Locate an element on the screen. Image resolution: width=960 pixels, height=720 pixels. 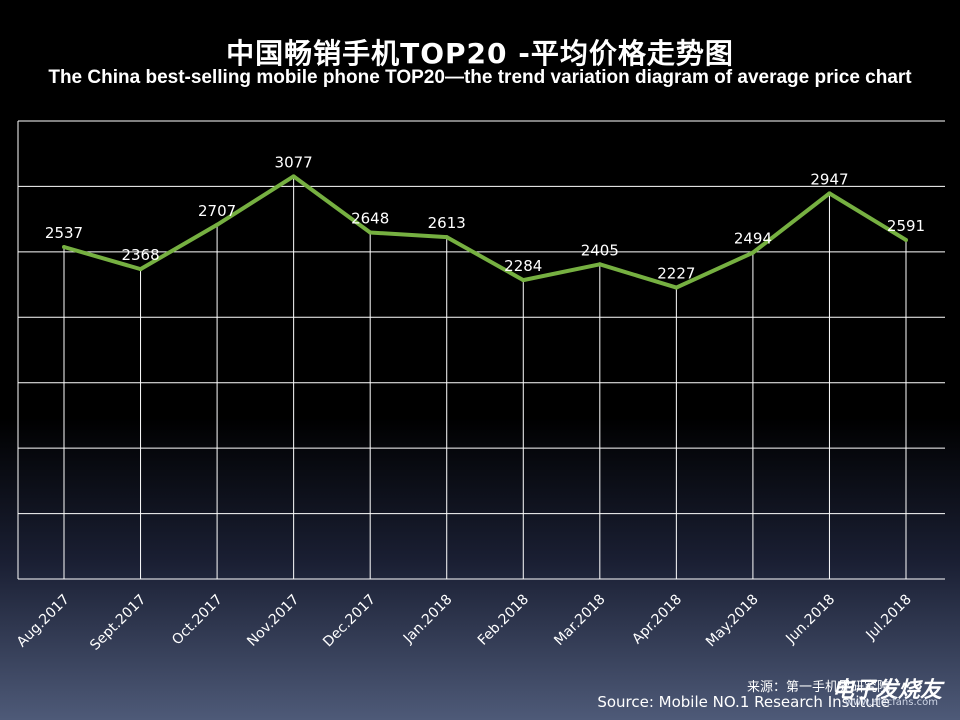
data-label: 2368 is located at coordinates (140, 255).